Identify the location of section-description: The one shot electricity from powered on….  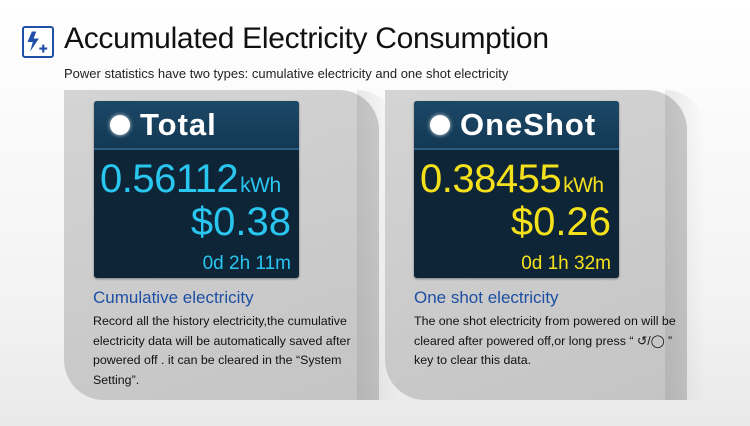
(545, 340).